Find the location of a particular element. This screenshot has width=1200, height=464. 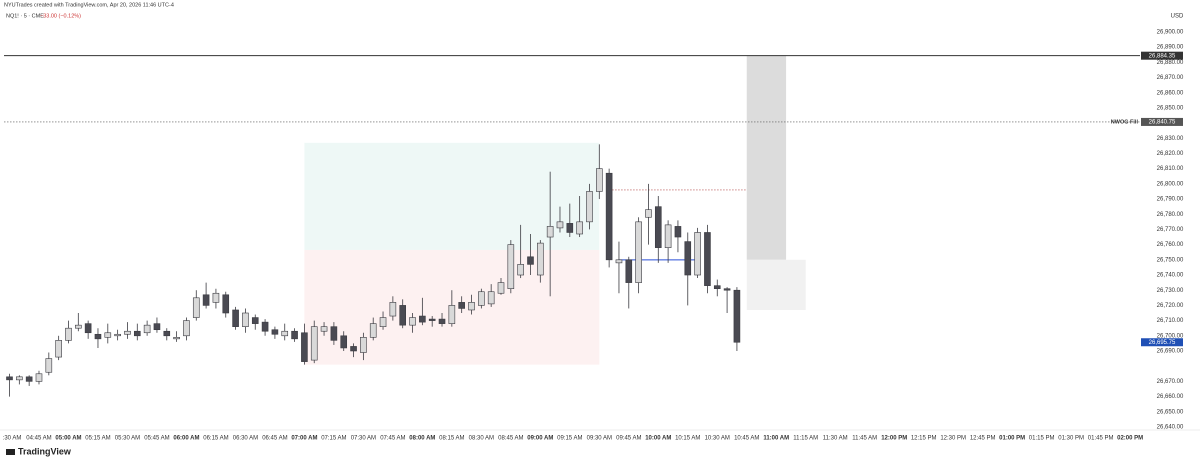

x-tick-label: :30 AM is located at coordinates (12, 439).